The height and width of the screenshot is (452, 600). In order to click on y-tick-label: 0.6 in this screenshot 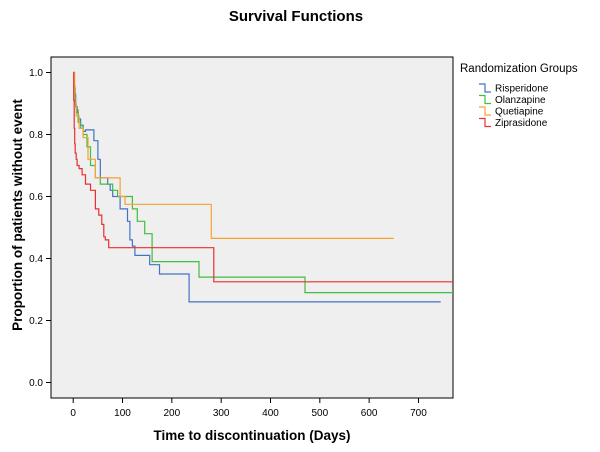, I will do `click(36, 197)`.